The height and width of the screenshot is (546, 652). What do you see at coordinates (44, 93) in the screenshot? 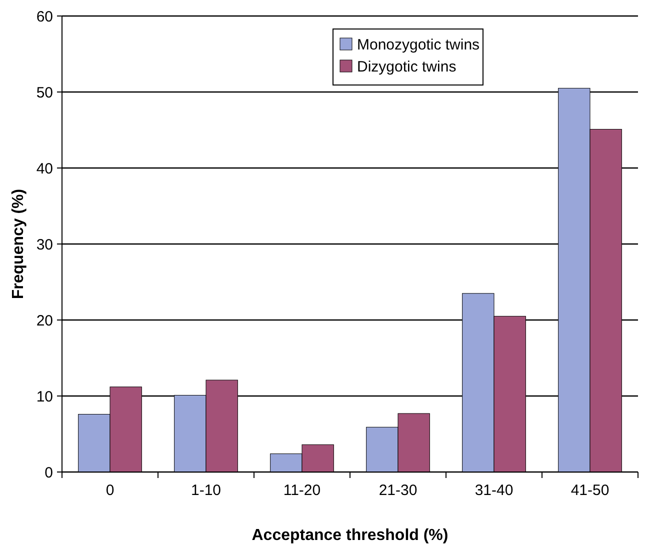
I see `y-tick-label: 50` at bounding box center [44, 93].